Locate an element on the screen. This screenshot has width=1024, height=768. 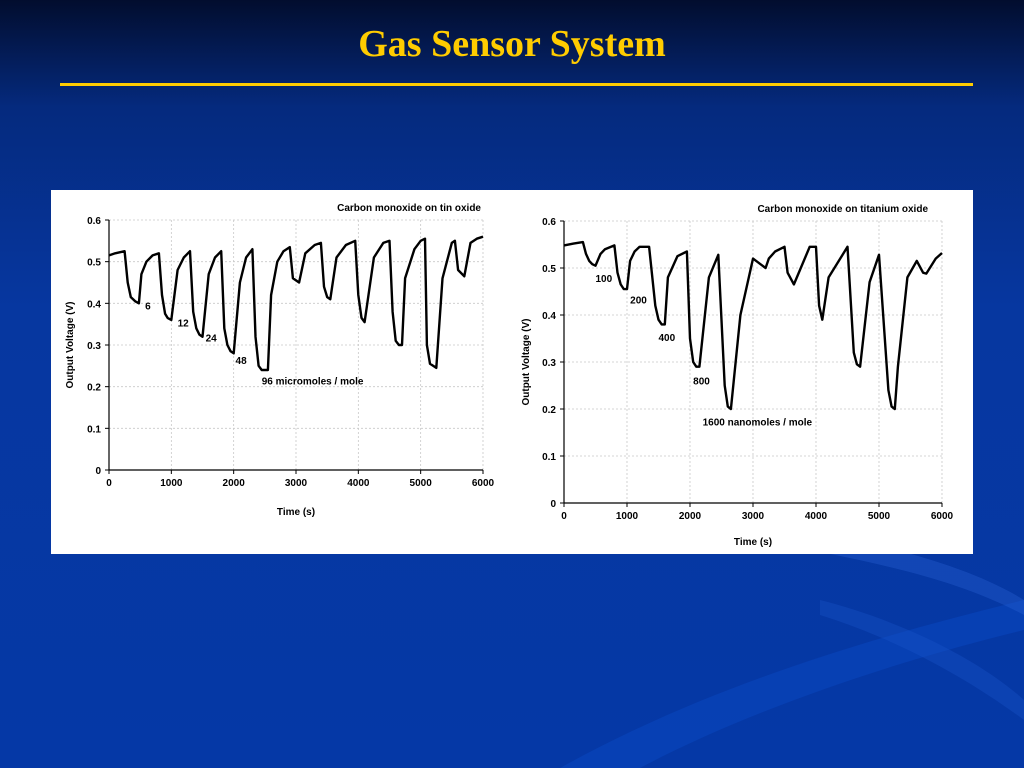
title-underline is located at coordinates (516, 84).